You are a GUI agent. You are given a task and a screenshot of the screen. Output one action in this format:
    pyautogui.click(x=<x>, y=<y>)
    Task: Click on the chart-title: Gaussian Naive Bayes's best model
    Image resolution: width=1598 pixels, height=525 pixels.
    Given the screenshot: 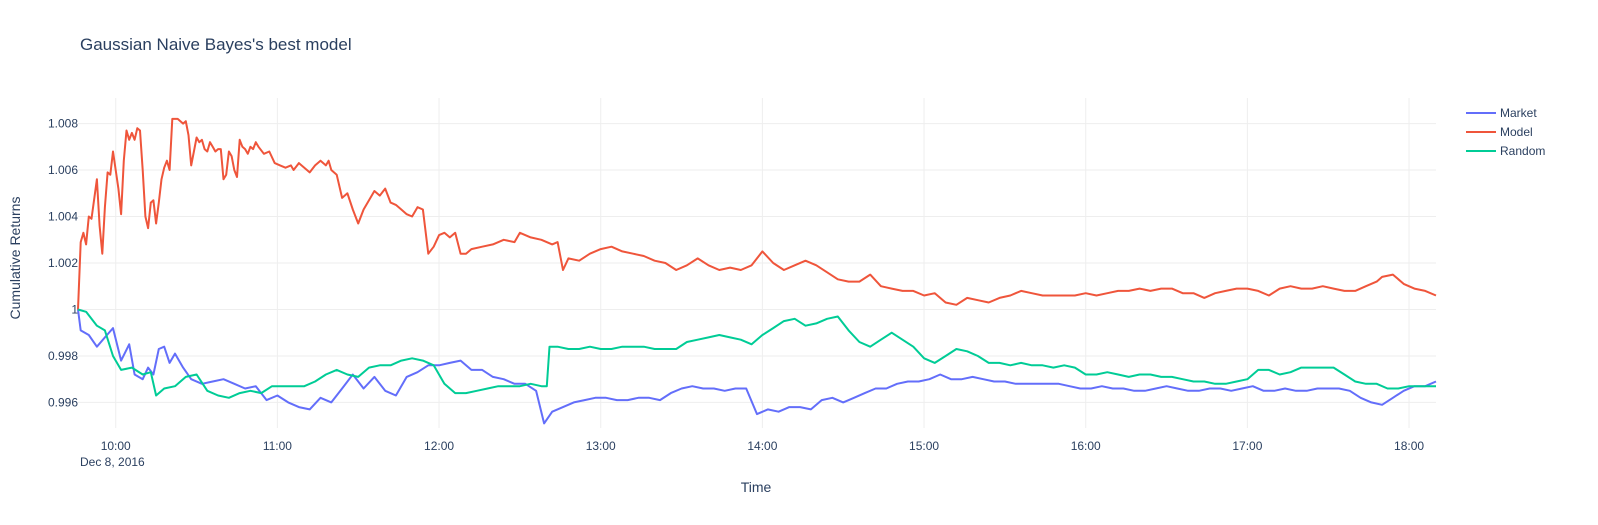 What is the action you would take?
    pyautogui.click(x=216, y=44)
    